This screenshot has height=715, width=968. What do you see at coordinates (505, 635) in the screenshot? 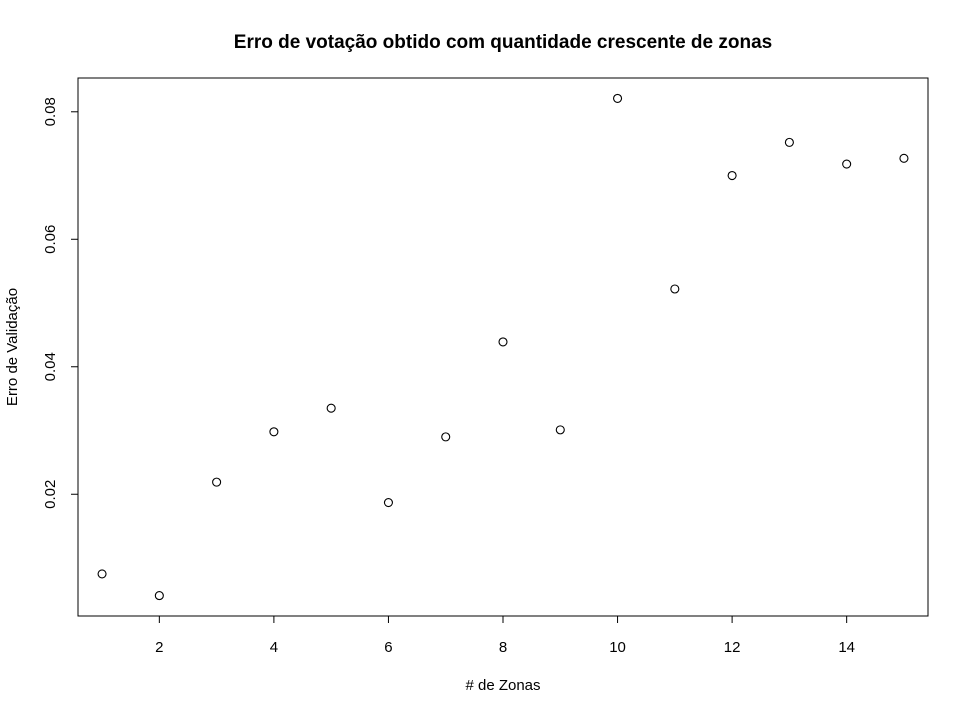
I see `x-axis: 2 4 6 8 10 12 14` at bounding box center [505, 635].